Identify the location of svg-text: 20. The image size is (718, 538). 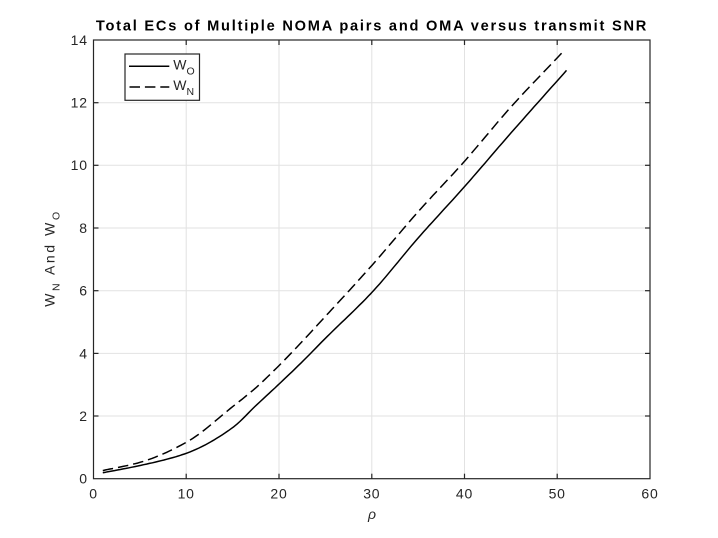
(278, 494).